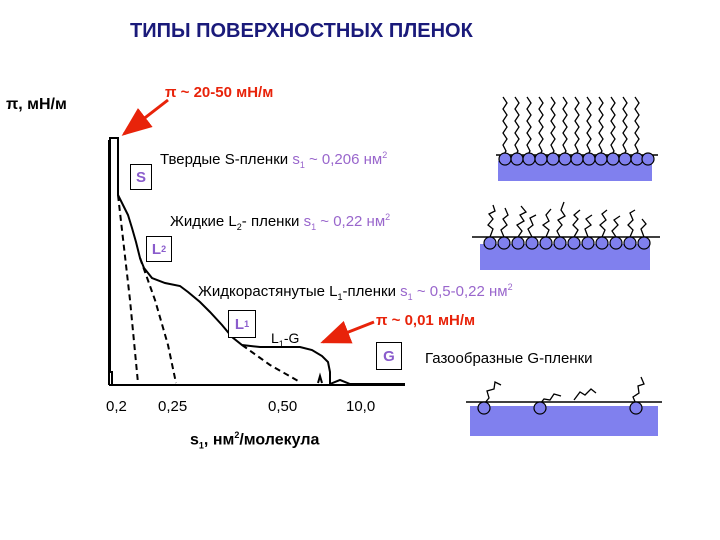  I want to click on gas-film-illustration, so click(564, 406).